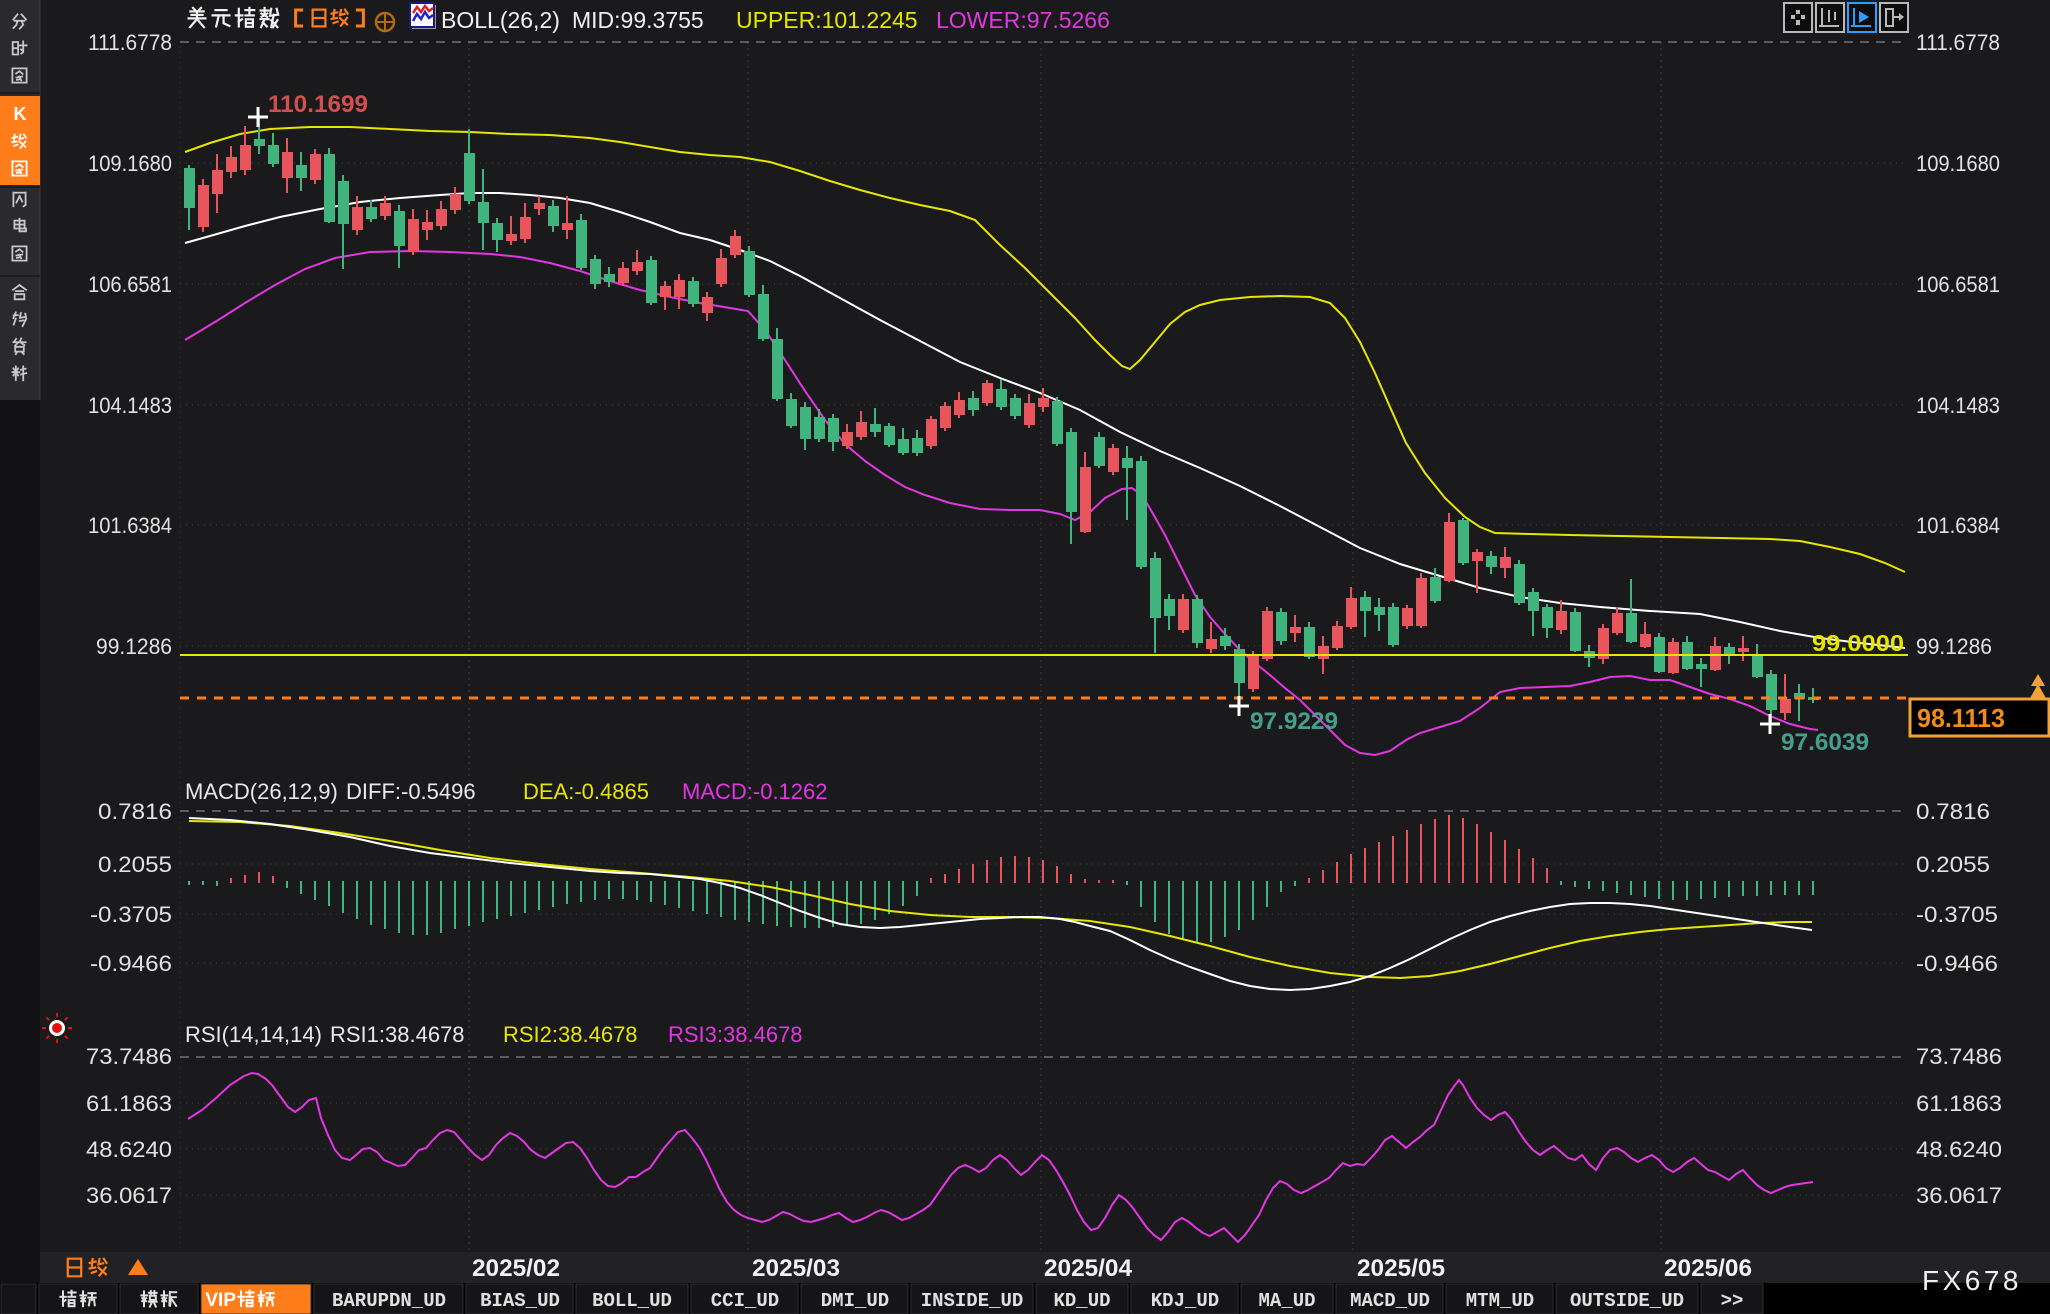 The image size is (2050, 1314). Describe the element at coordinates (1708, 1268) in the screenshot. I see `svg-text: 2025/06` at that location.